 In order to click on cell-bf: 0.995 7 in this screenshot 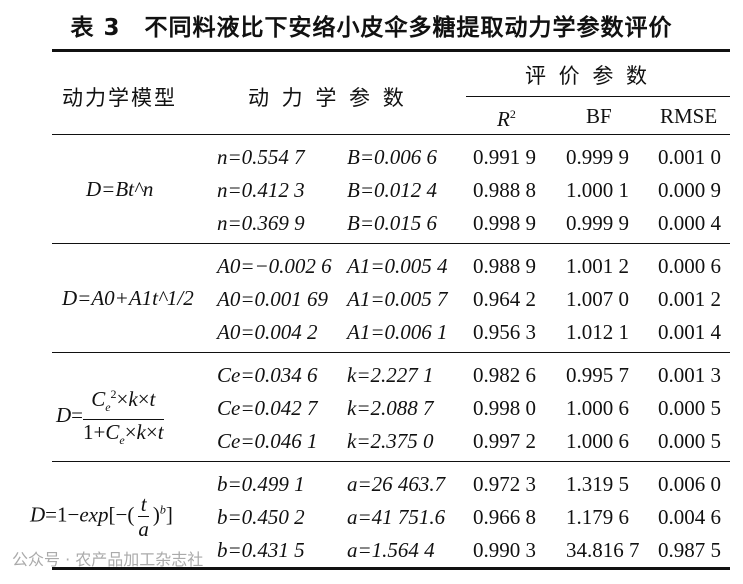, I will do `click(597, 375)`.